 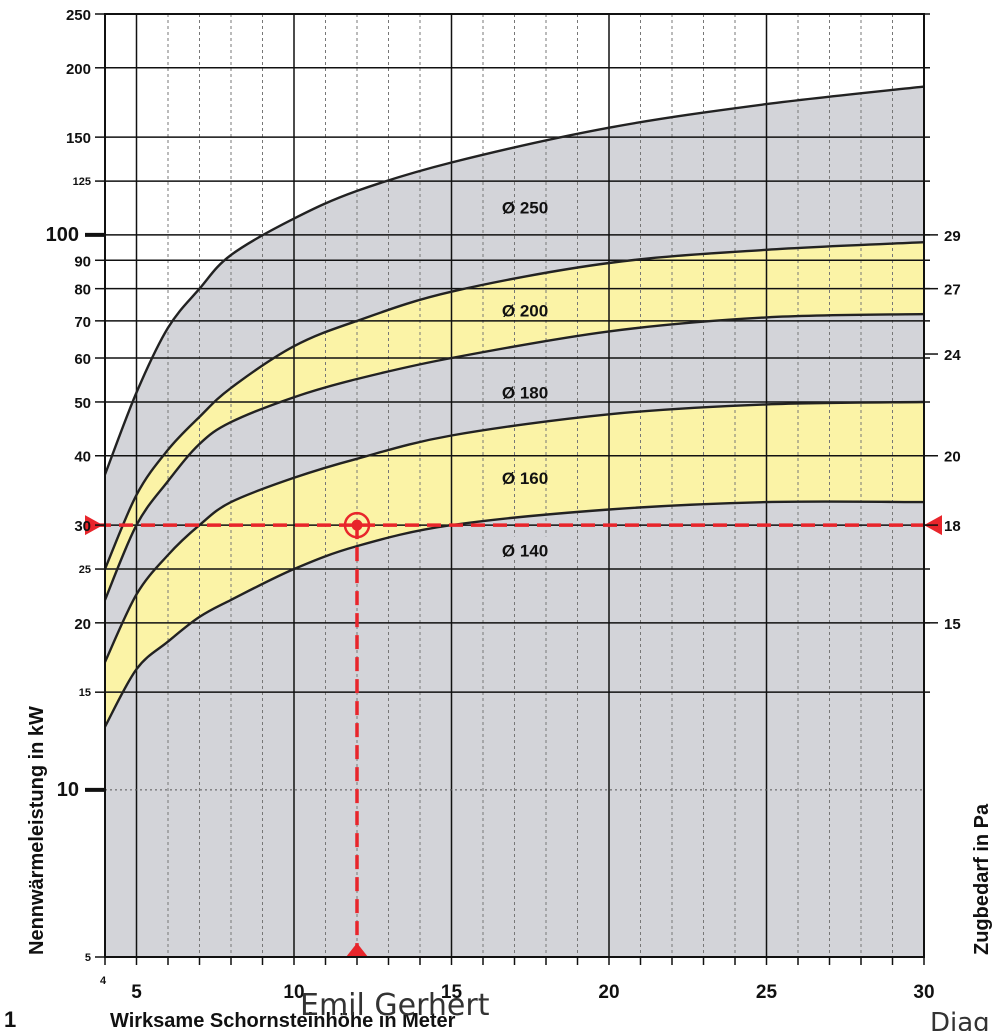 What do you see at coordinates (68, 790) in the screenshot?
I see `y-tick-label: 10` at bounding box center [68, 790].